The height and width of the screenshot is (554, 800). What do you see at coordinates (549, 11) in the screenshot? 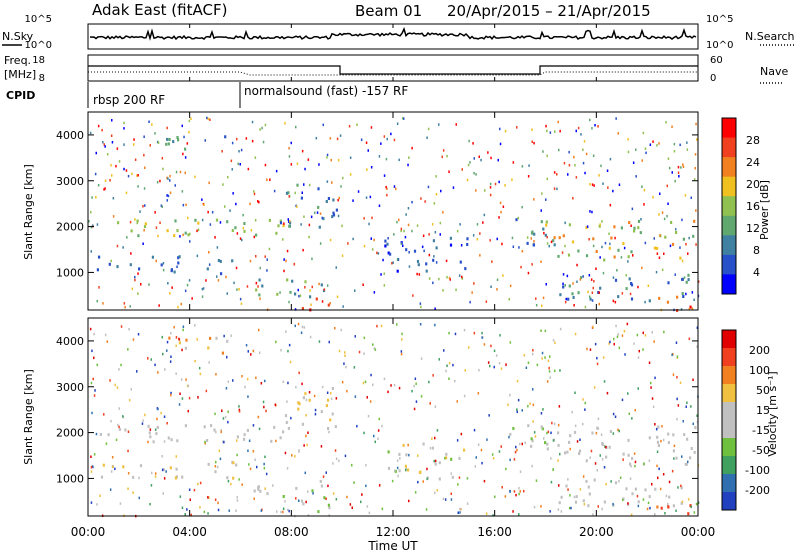
I see `date-range: 20/Apr/2015 – 21/Apr/2015` at bounding box center [549, 11].